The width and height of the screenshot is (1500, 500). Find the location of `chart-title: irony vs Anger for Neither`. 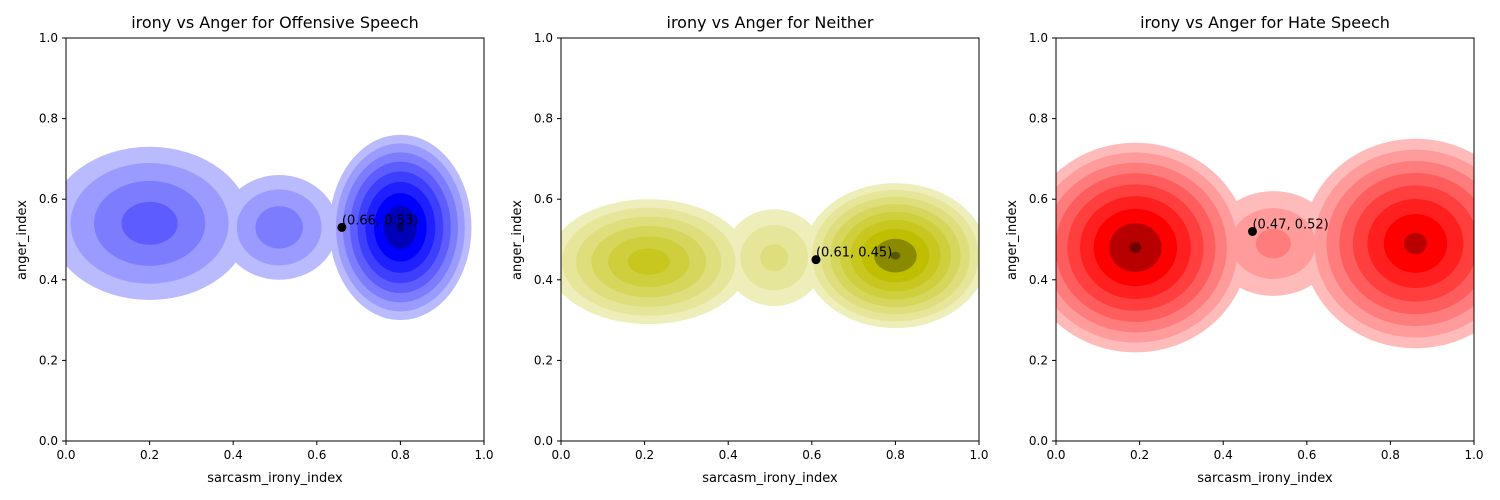

chart-title: irony vs Anger for Neither is located at coordinates (770, 22).